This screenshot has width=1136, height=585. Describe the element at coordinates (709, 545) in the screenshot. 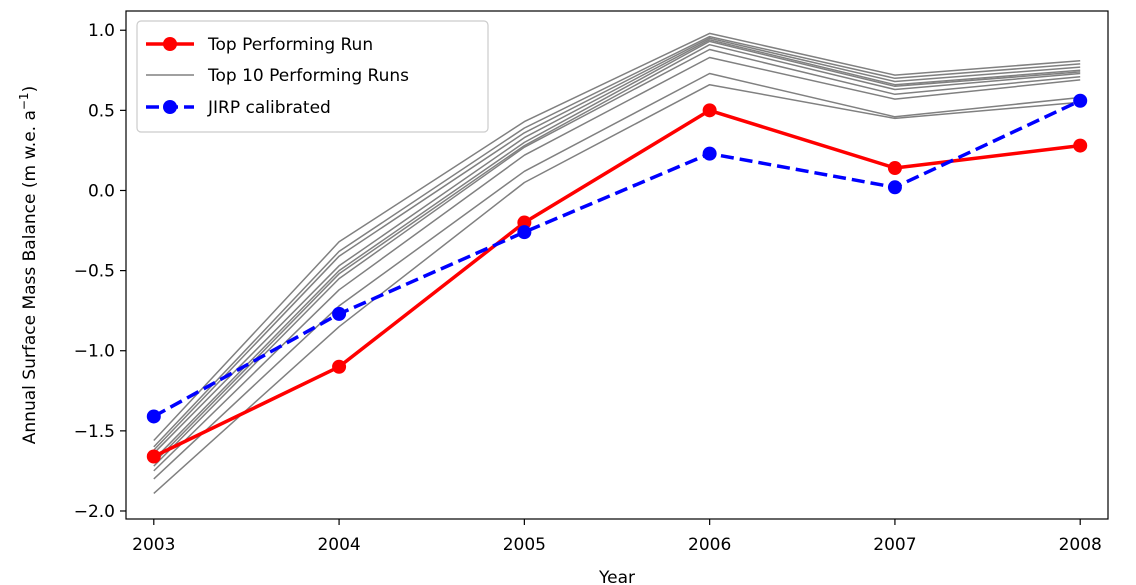

I see `x-tick-label-2006: 2006` at that location.